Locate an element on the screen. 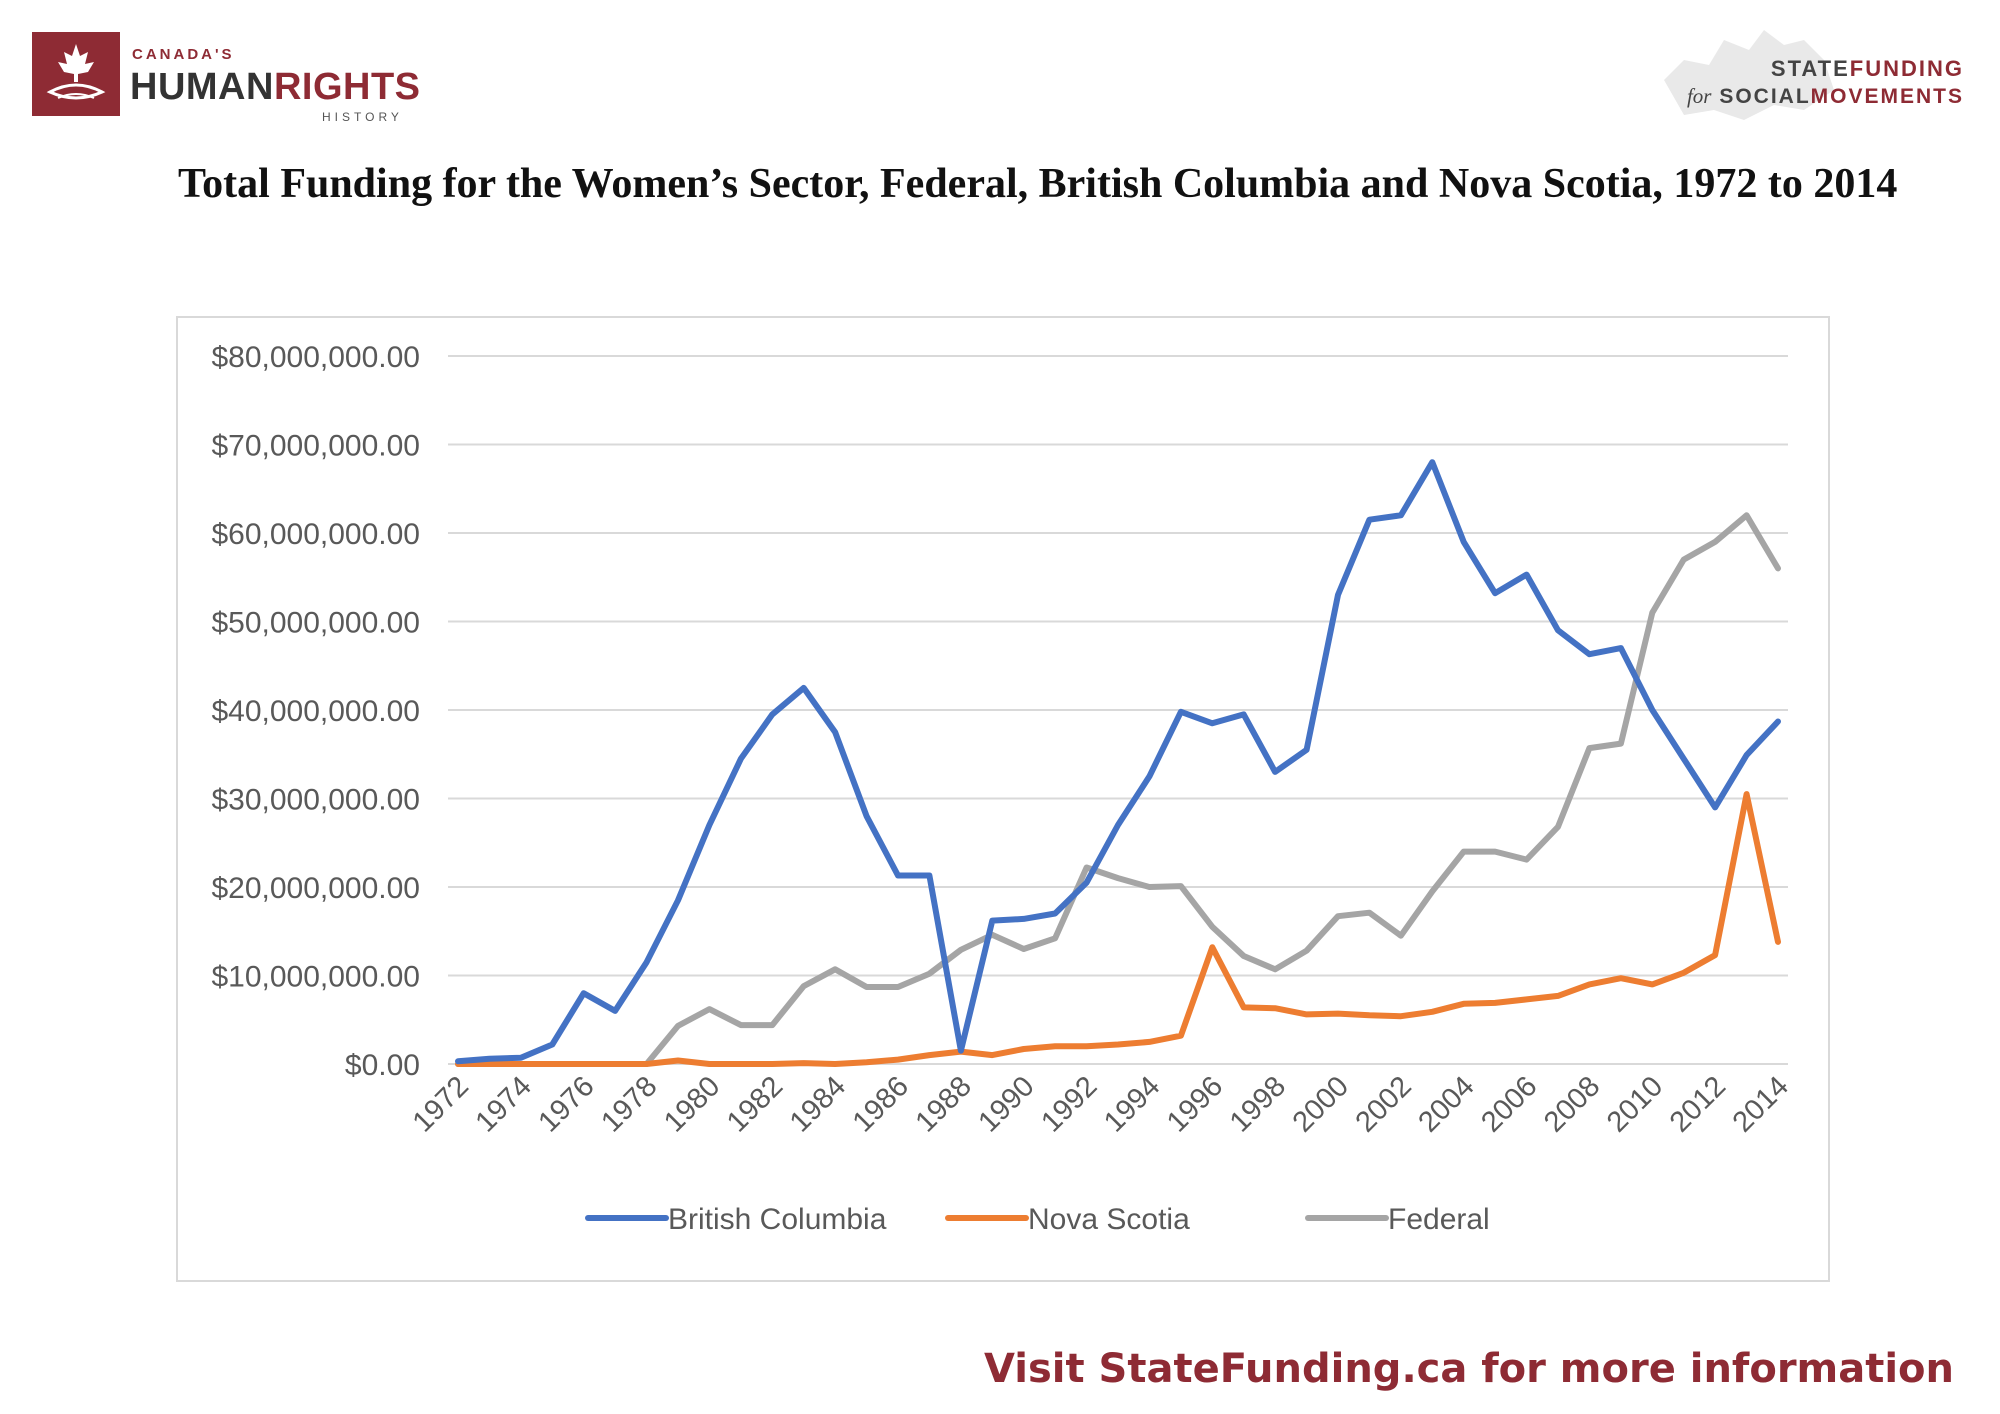 Image resolution: width=2000 pixels, height=1414 pixels. series-line-nova-scotia is located at coordinates (1118, 929).